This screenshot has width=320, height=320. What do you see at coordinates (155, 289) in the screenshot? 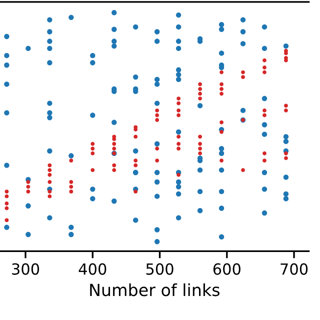
I see `x-axis-title: Number of links` at bounding box center [155, 289].